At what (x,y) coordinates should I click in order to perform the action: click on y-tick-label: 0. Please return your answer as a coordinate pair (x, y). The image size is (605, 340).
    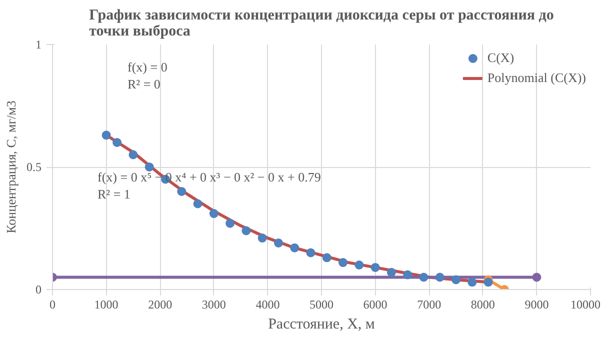
    Looking at the image, I should click on (39, 289).